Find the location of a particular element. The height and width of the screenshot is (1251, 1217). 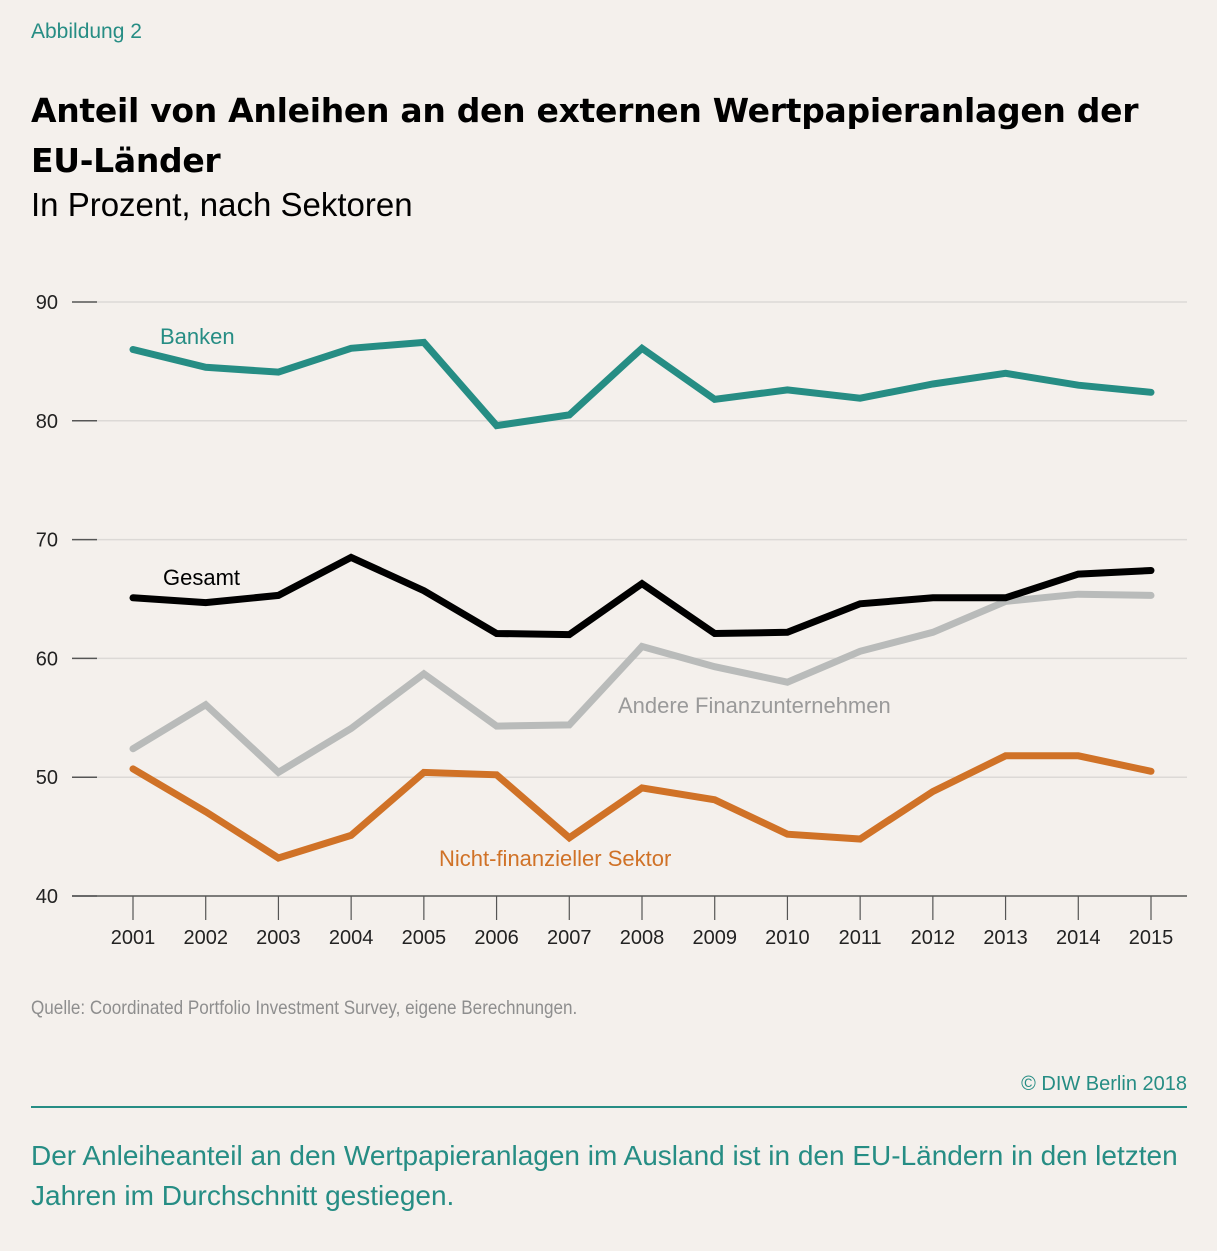

y-tick-label: 50 is located at coordinates (47, 778).